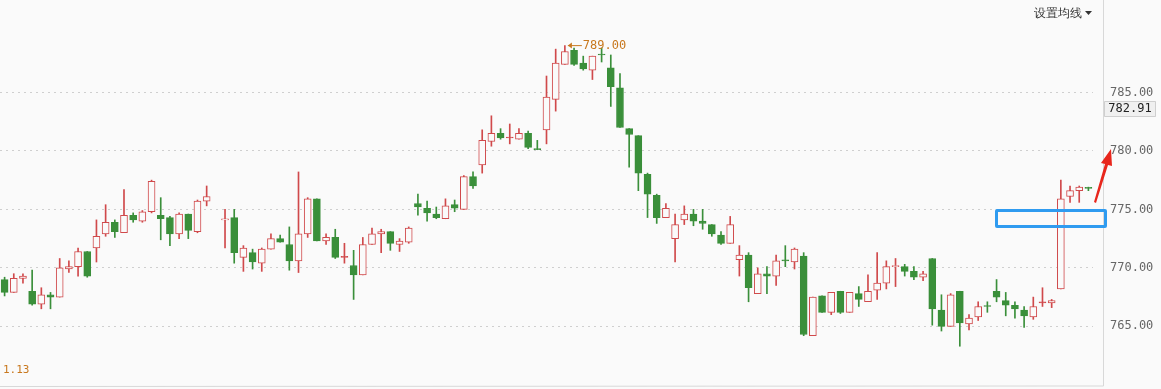 The height and width of the screenshot is (389, 1161). Describe the element at coordinates (1132, 150) in the screenshot. I see `y-tick-label: 780.00` at that location.